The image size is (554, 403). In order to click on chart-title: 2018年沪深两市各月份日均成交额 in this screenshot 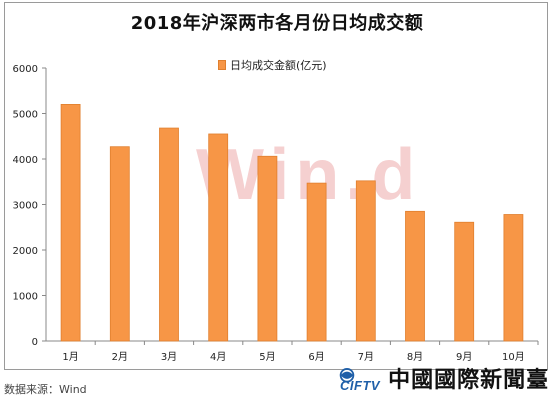, I will do `click(277, 23)`.